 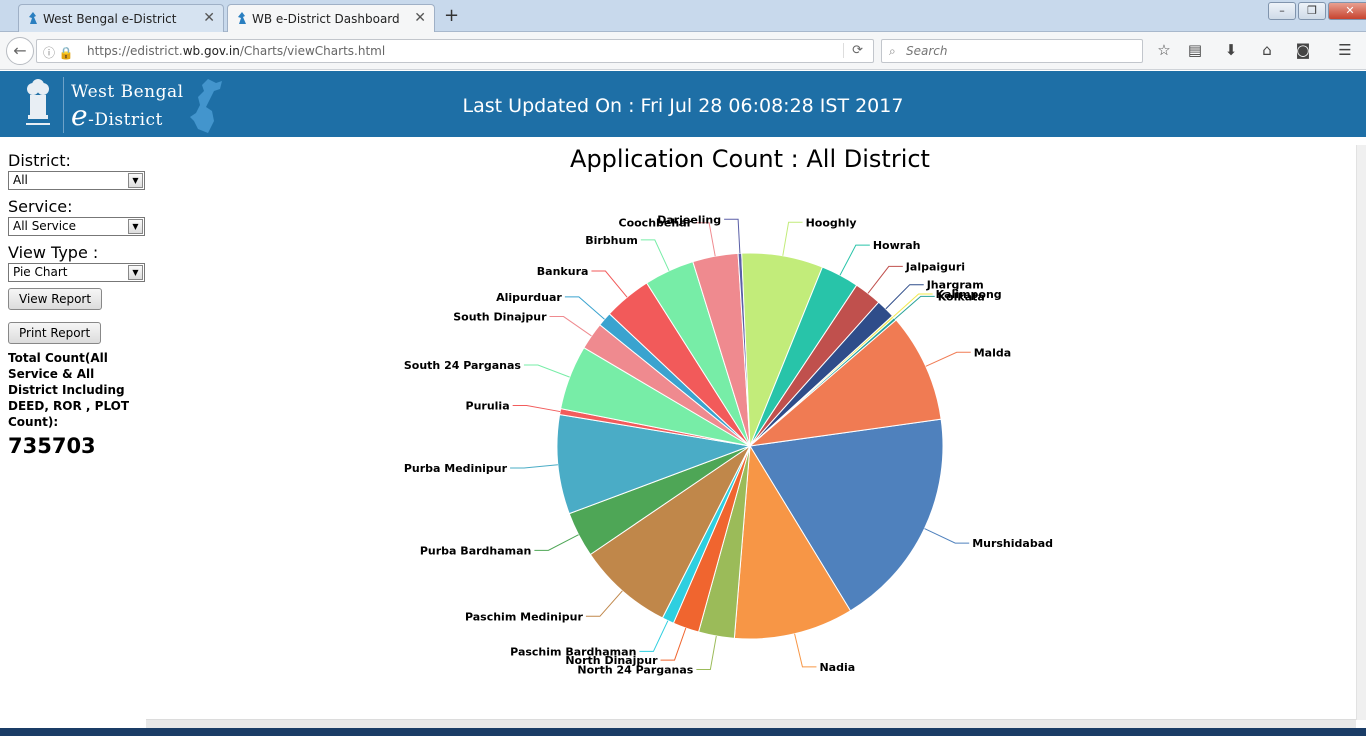 What do you see at coordinates (656, 223) in the screenshot?
I see `pie-label: Coochbehar` at bounding box center [656, 223].